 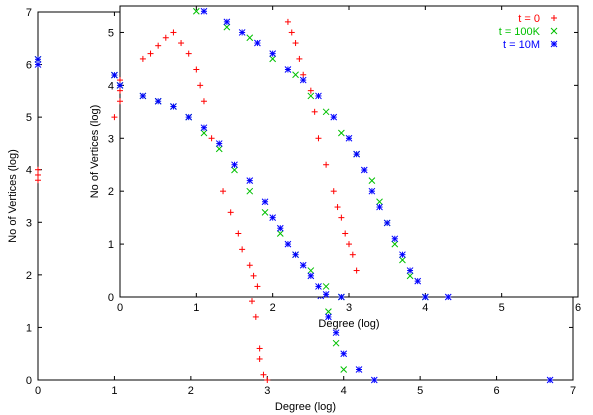 What do you see at coordinates (111, 33) in the screenshot?
I see `inset-ytick-label: 5` at bounding box center [111, 33].